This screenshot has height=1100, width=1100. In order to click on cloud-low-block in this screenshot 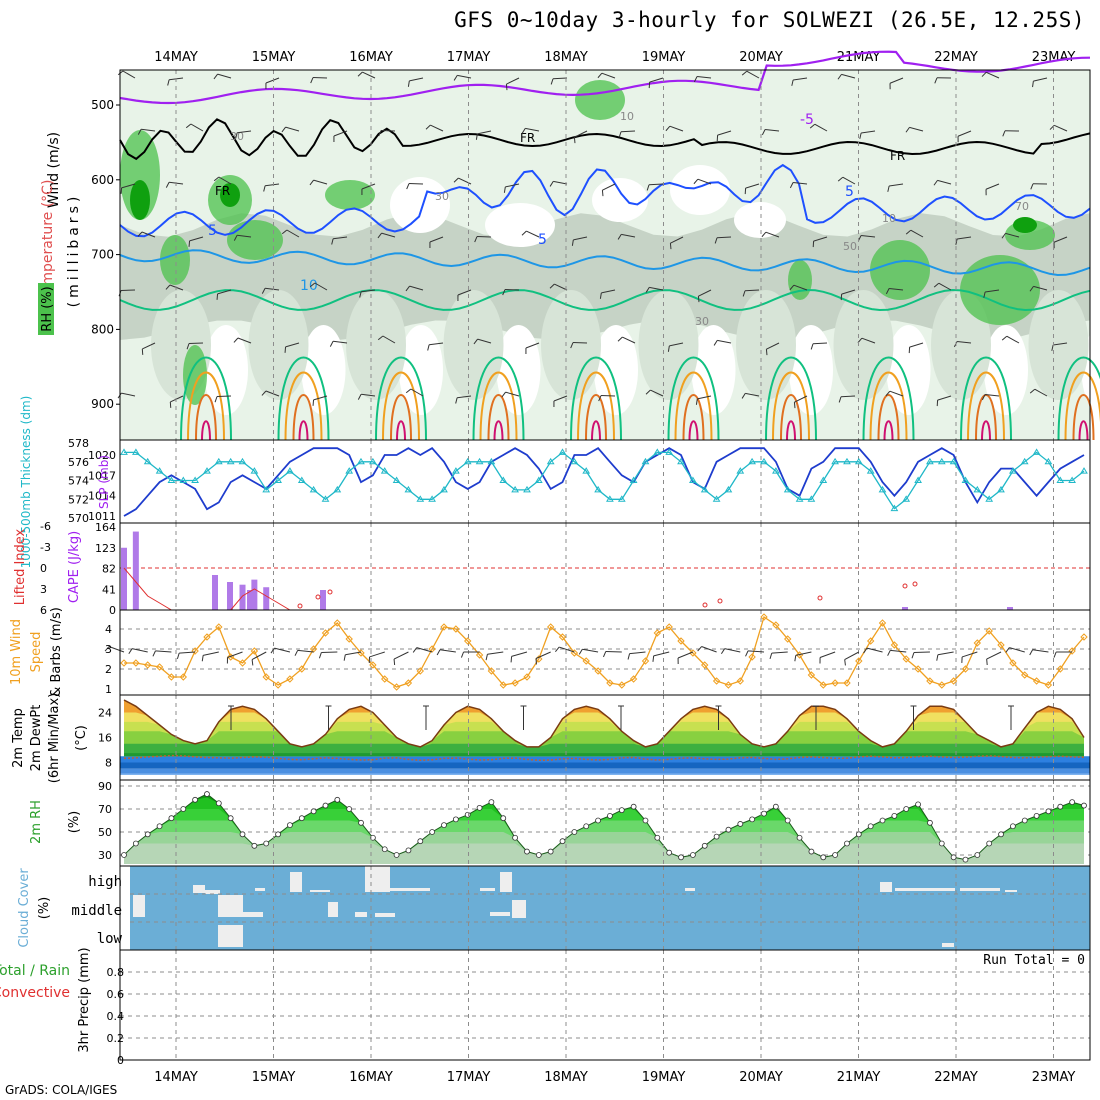, I will do `click(948, 945)`.